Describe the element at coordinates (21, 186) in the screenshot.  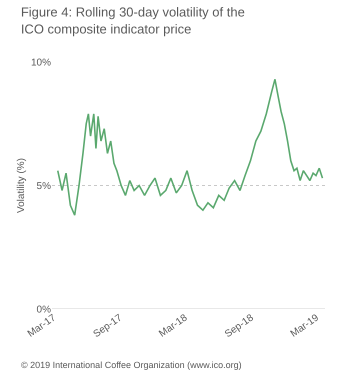
I see `y-axis-title: Volatility (%)` at that location.